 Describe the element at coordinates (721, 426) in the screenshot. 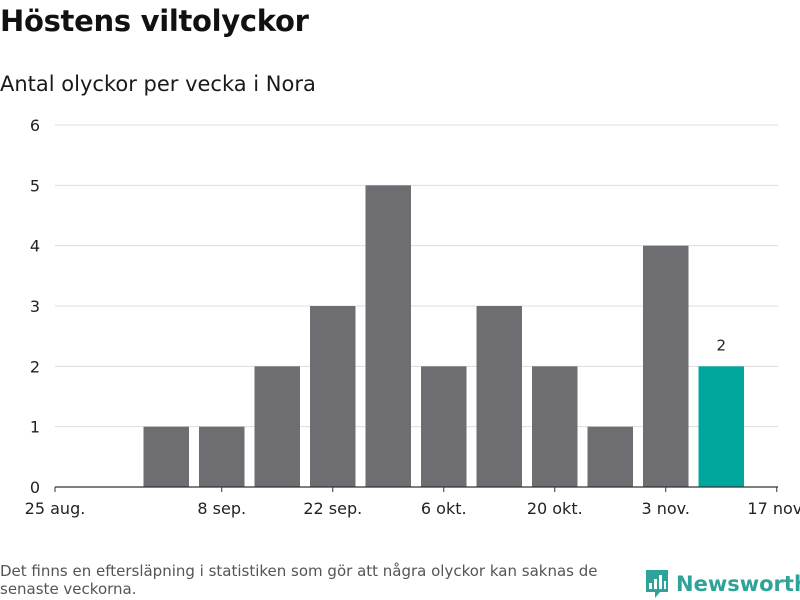

I see `bar-highlight` at that location.